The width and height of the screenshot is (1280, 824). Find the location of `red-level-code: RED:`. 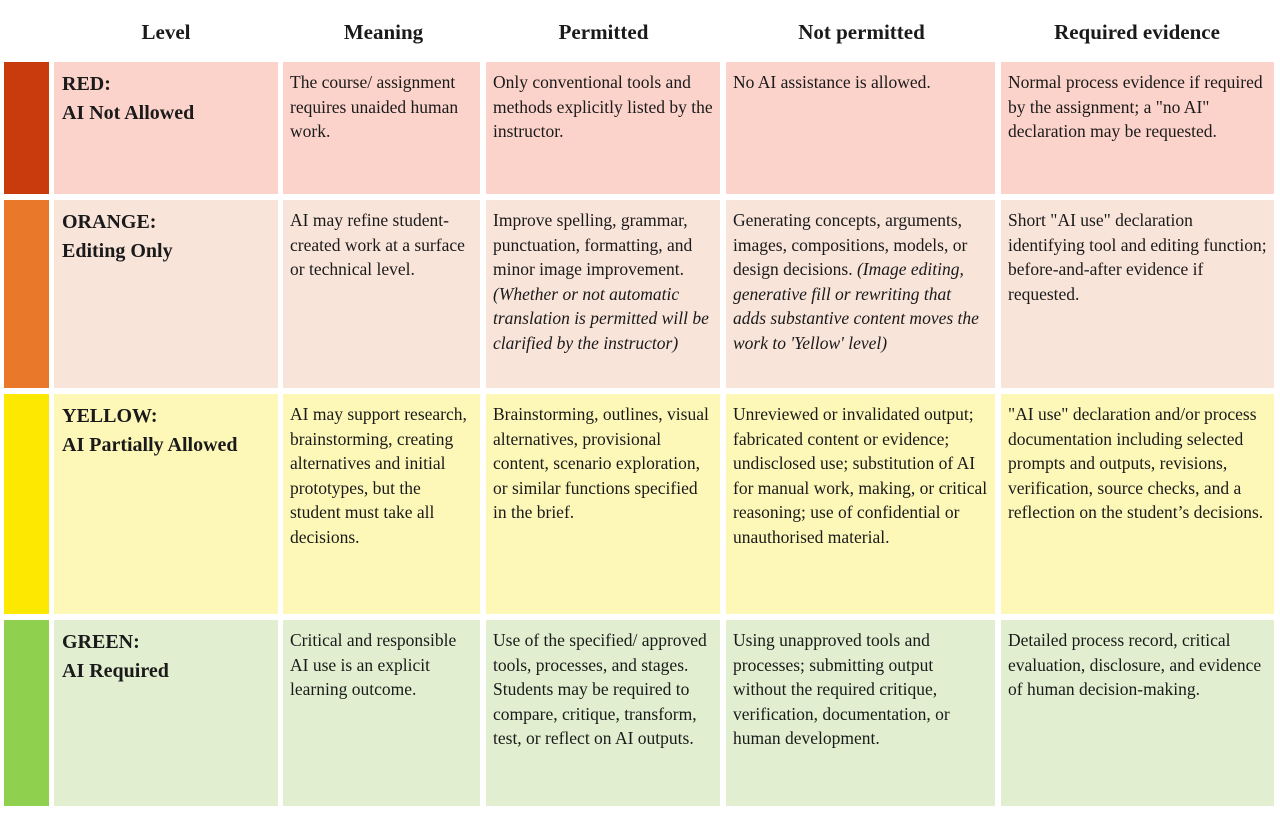

red-level-code: RED: is located at coordinates (86, 84).